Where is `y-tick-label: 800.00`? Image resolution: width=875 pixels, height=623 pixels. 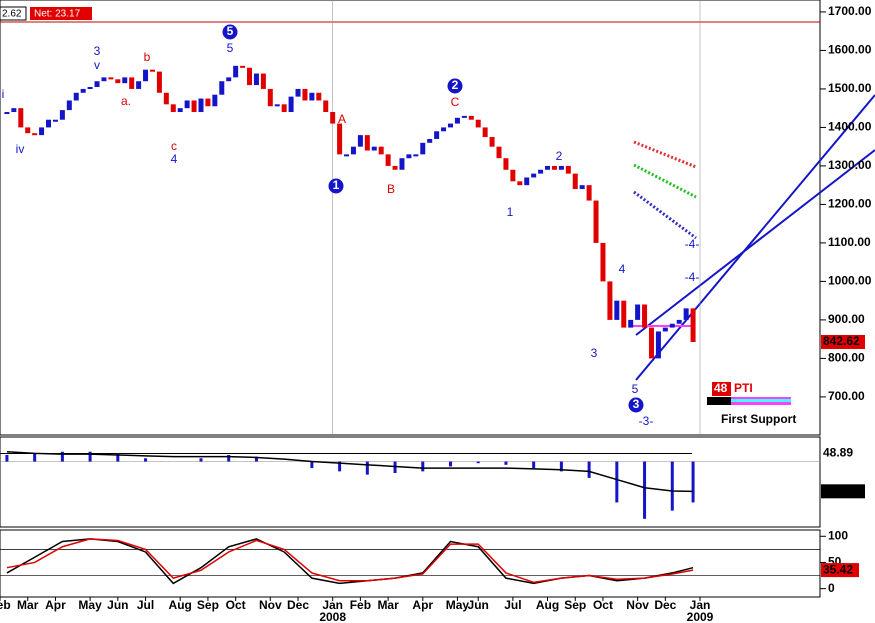 y-tick-label: 800.00 is located at coordinates (846, 358).